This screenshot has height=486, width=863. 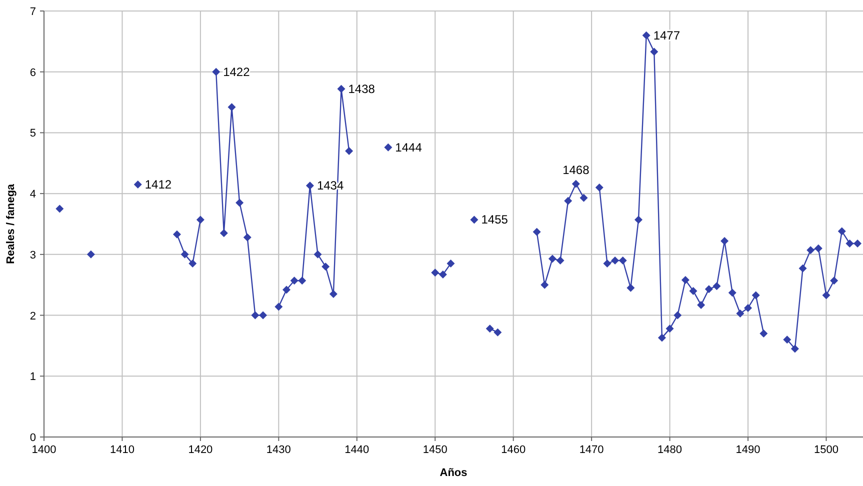 I want to click on x-tick-label: 1480, so click(x=670, y=450).